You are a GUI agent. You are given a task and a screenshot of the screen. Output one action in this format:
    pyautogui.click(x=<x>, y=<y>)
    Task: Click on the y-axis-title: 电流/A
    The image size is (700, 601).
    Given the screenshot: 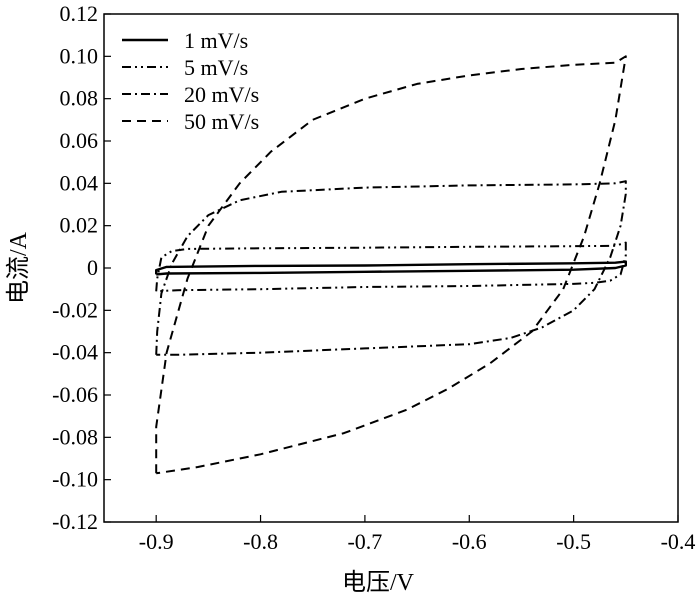 What is the action you would take?
    pyautogui.click(x=18, y=267)
    